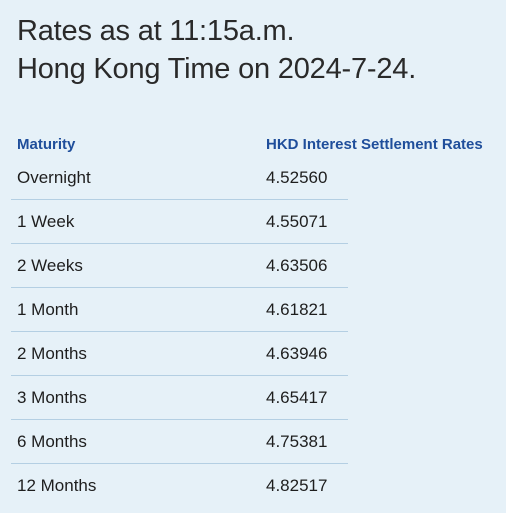 Image resolution: width=506 pixels, height=513 pixels. I want to click on table-row: 3 Months 4.65417, so click(179, 398).